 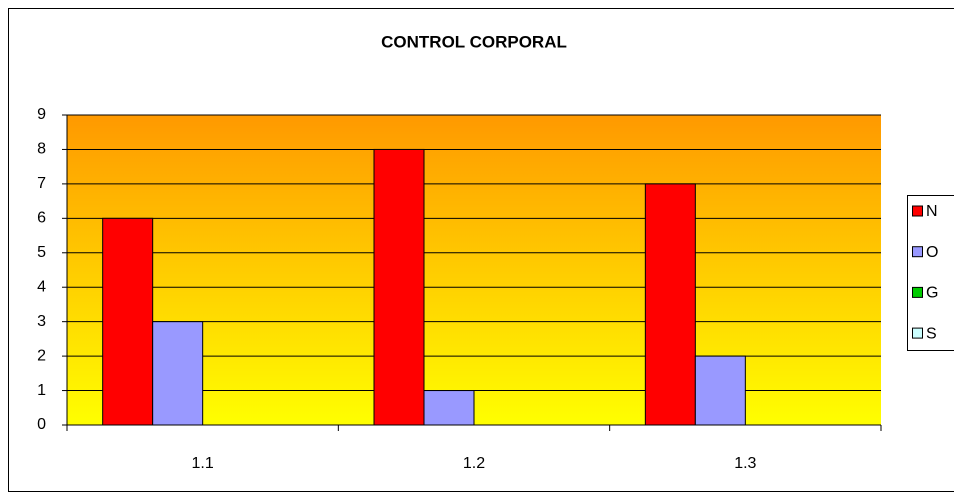 What do you see at coordinates (41, 286) in the screenshot?
I see `y-tick-label: 4` at bounding box center [41, 286].